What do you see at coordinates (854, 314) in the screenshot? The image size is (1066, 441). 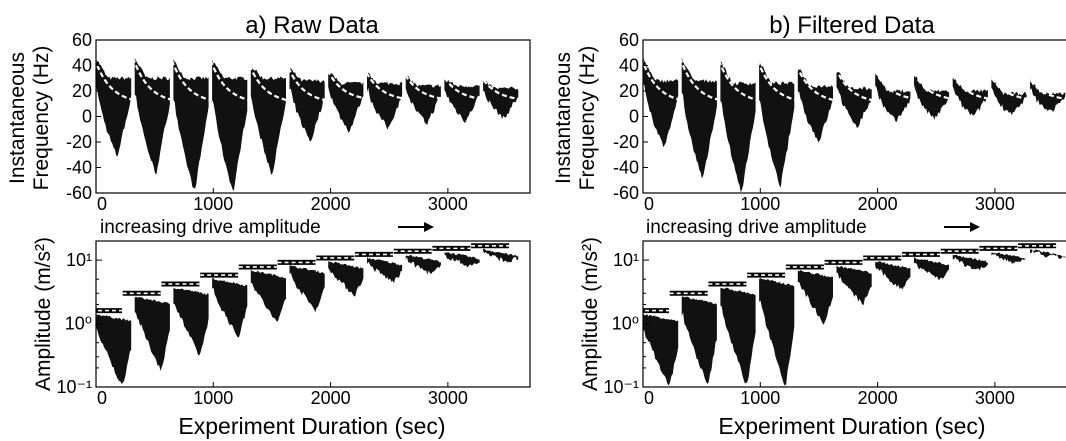 I see `amp-plot-filtered-content` at bounding box center [854, 314].